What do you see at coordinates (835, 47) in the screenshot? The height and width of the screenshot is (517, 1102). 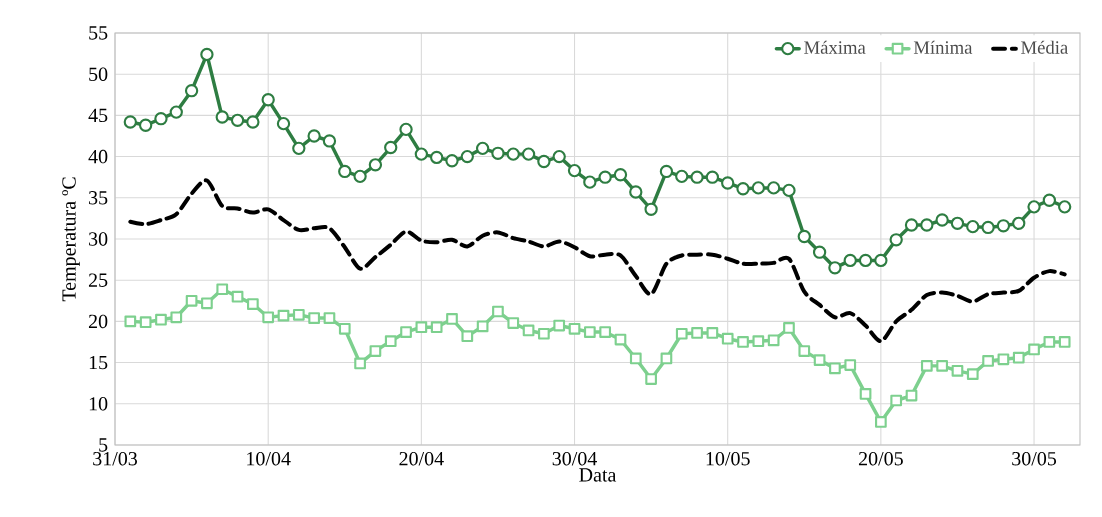 I see `legend-label: Máxima` at bounding box center [835, 47].